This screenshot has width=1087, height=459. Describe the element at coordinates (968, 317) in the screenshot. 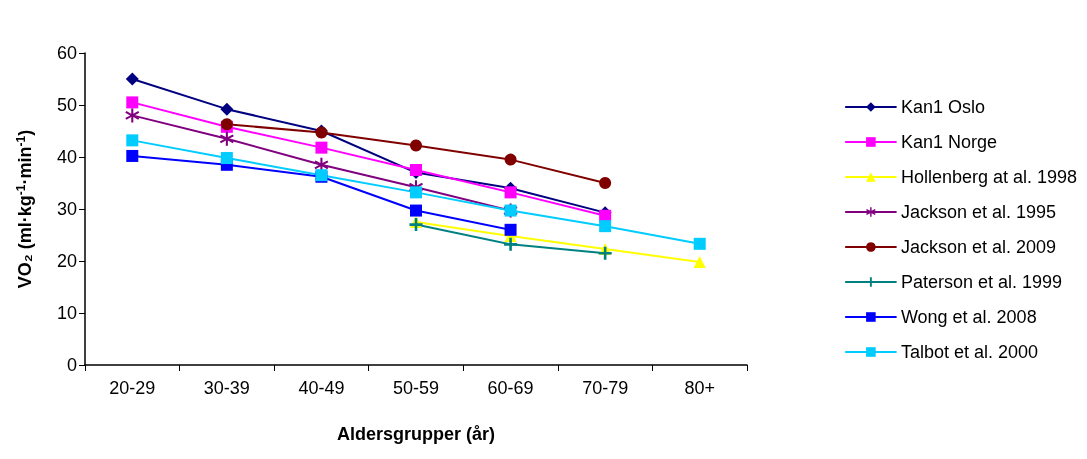

I see `legend-label: Wong et al. 2008` at that location.